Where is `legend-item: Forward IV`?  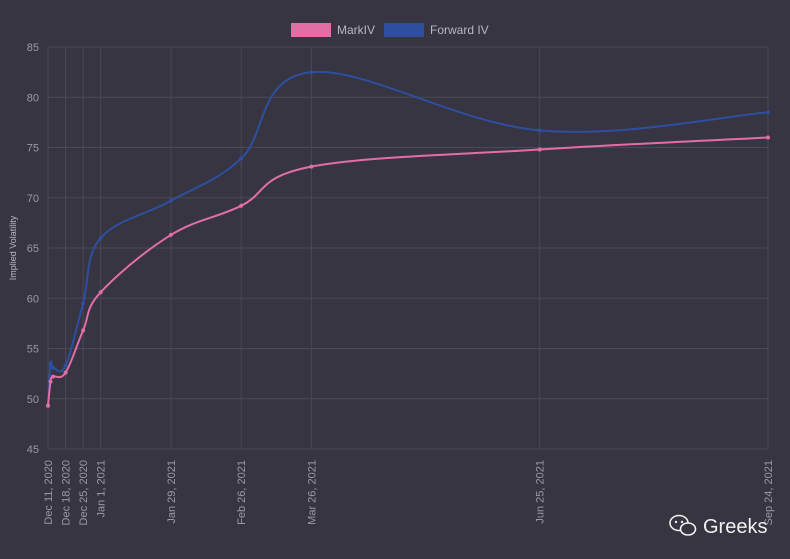 legend-item: Forward IV is located at coordinates (436, 30).